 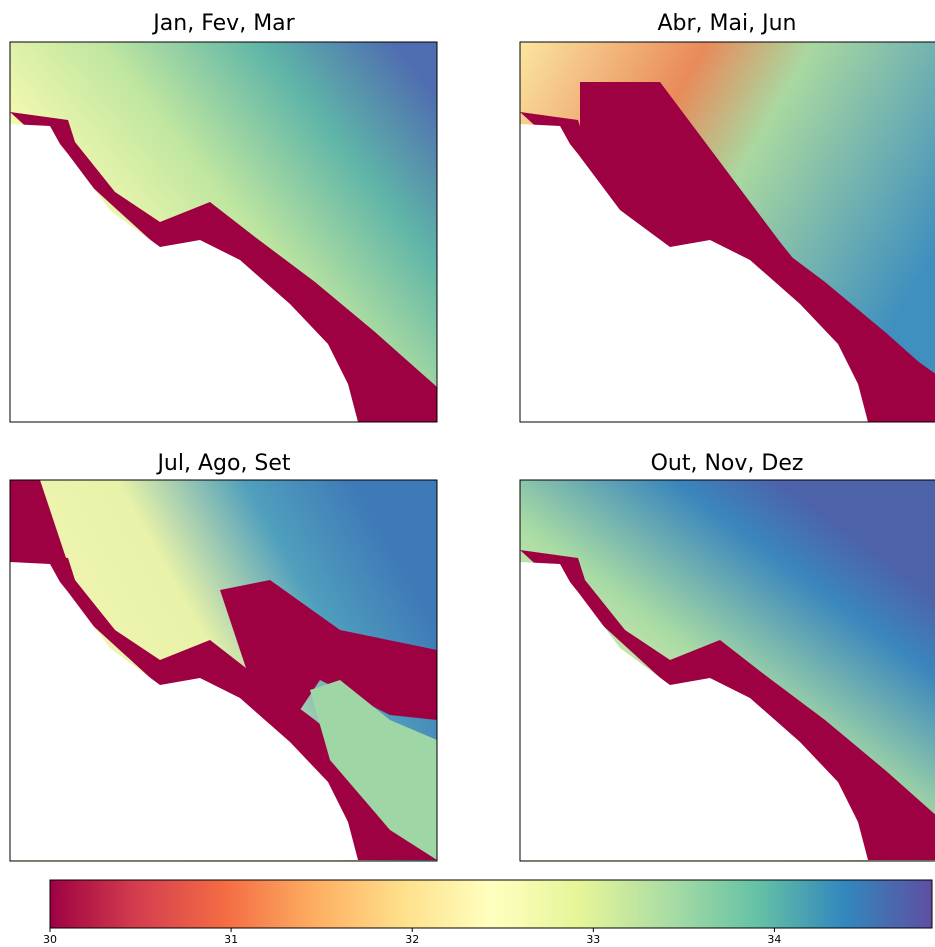 I want to click on tick-label: 31, so click(x=231, y=939).